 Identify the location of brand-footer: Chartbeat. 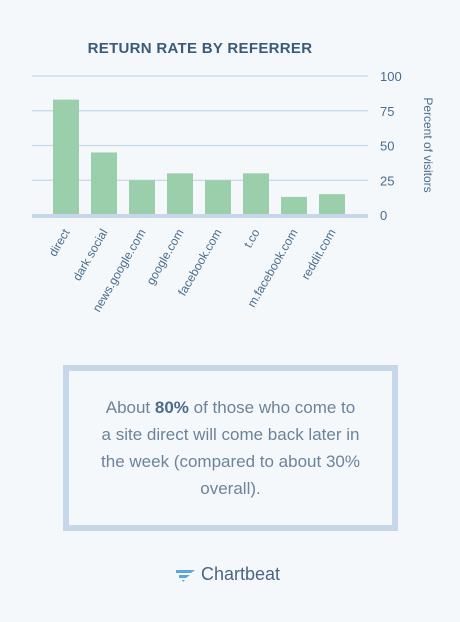
(227, 574).